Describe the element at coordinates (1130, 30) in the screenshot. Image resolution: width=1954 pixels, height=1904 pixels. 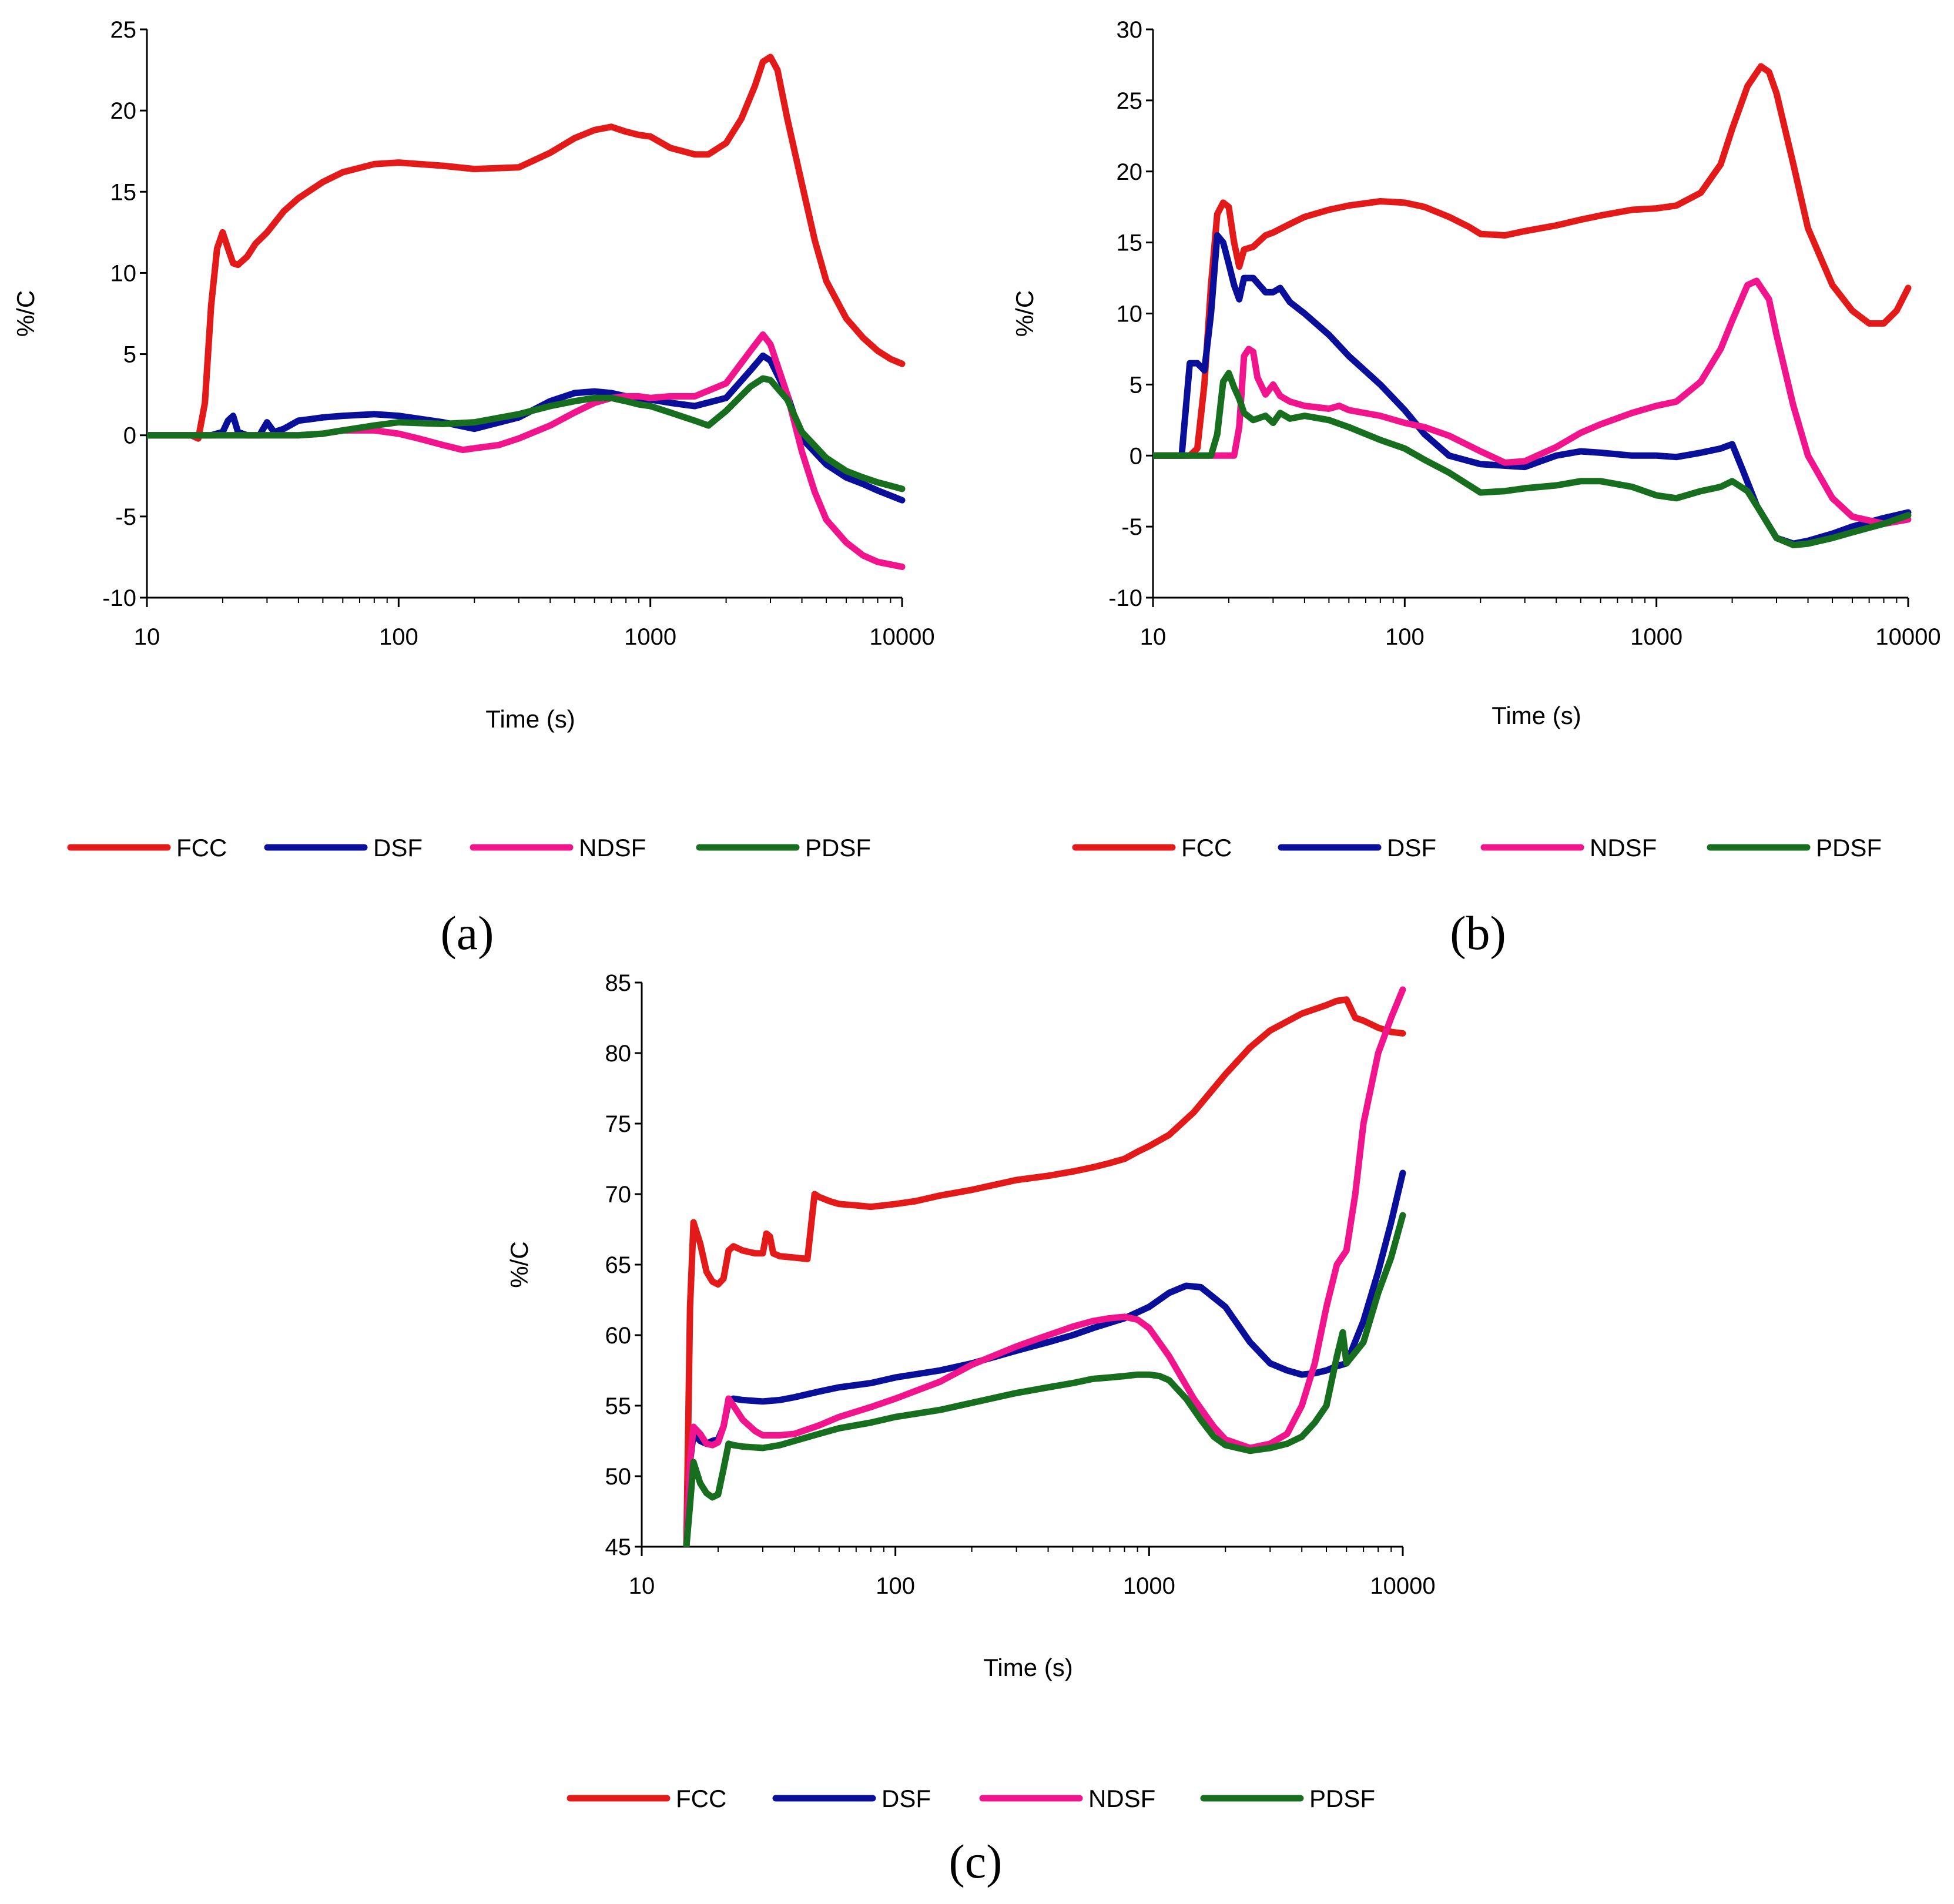
I see `y-tick-label: 30` at that location.